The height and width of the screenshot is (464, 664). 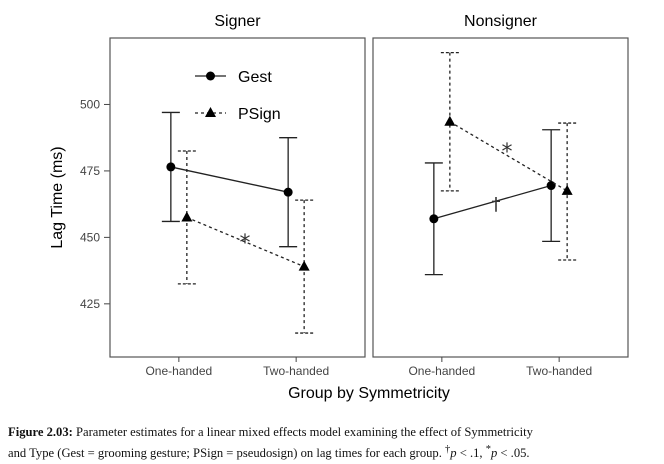 What do you see at coordinates (178, 371) in the screenshot?
I see `x-tick-label-0-0: One-handed` at bounding box center [178, 371].